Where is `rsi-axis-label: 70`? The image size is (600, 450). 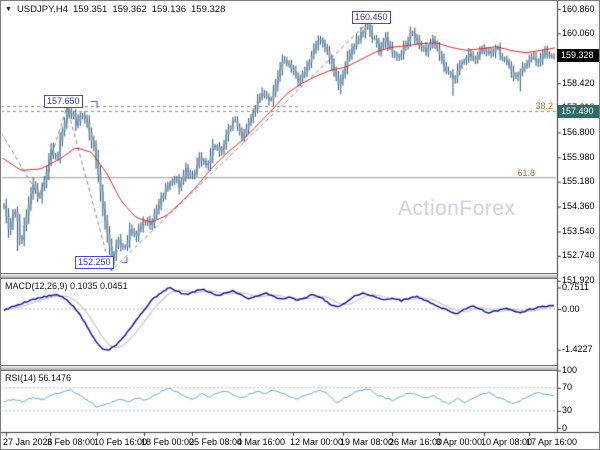 rsi-axis-label: 70 is located at coordinates (567, 387).